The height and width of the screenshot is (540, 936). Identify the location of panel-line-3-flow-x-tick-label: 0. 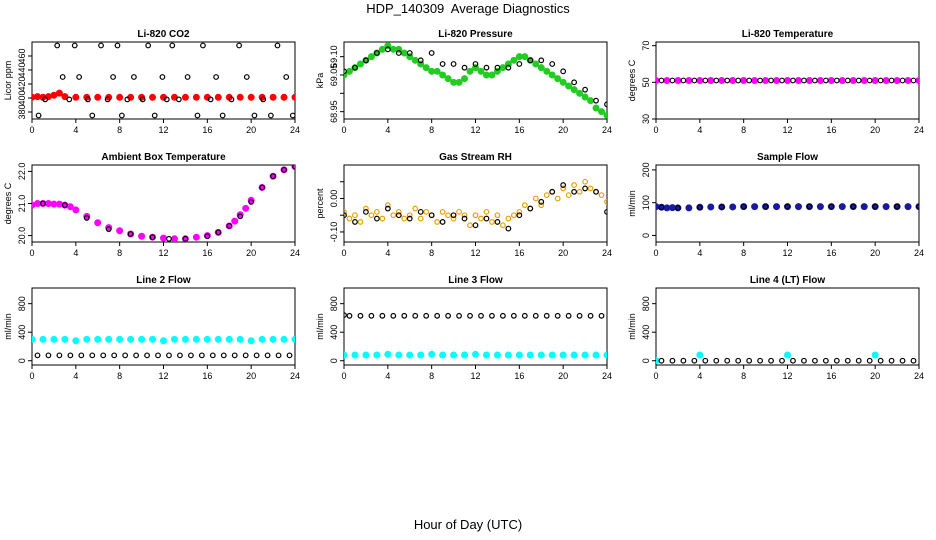
(343, 376).